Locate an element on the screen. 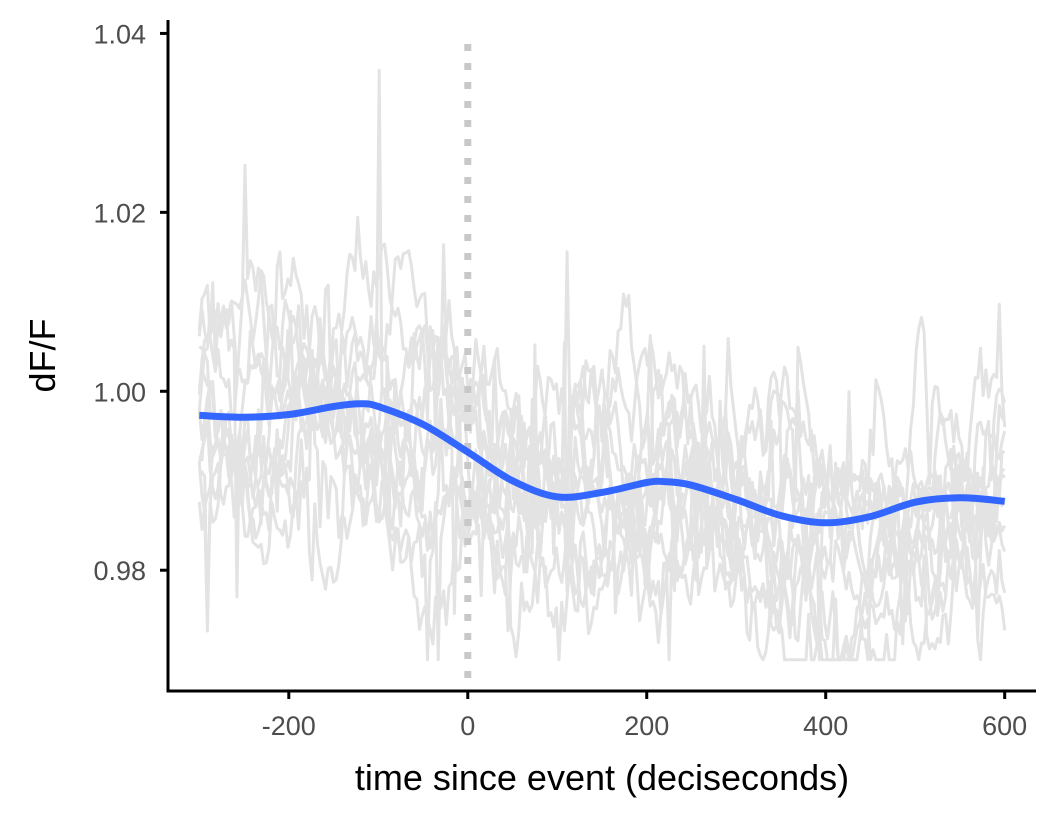  smooth-trend-line is located at coordinates (602, 463).